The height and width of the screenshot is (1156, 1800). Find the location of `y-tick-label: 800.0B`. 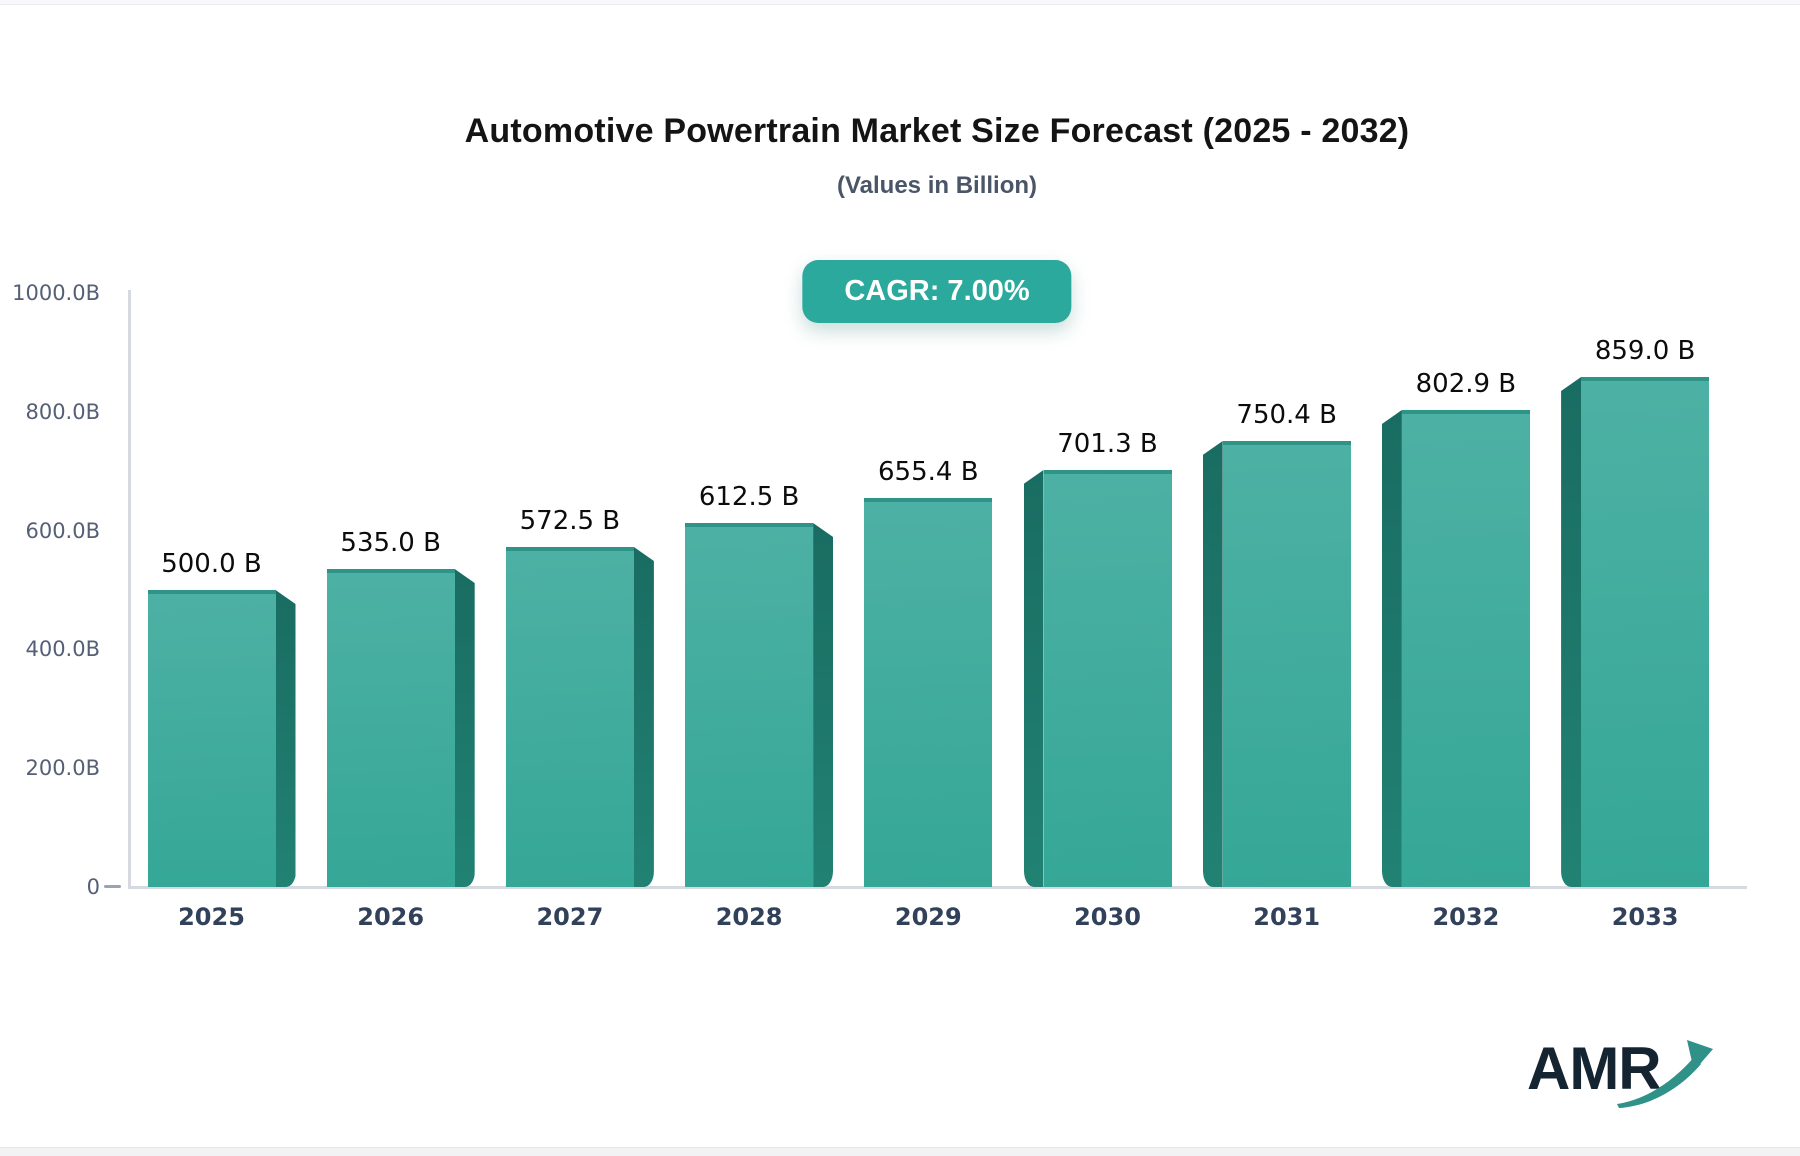

y-tick-label: 800.0B is located at coordinates (62, 411).